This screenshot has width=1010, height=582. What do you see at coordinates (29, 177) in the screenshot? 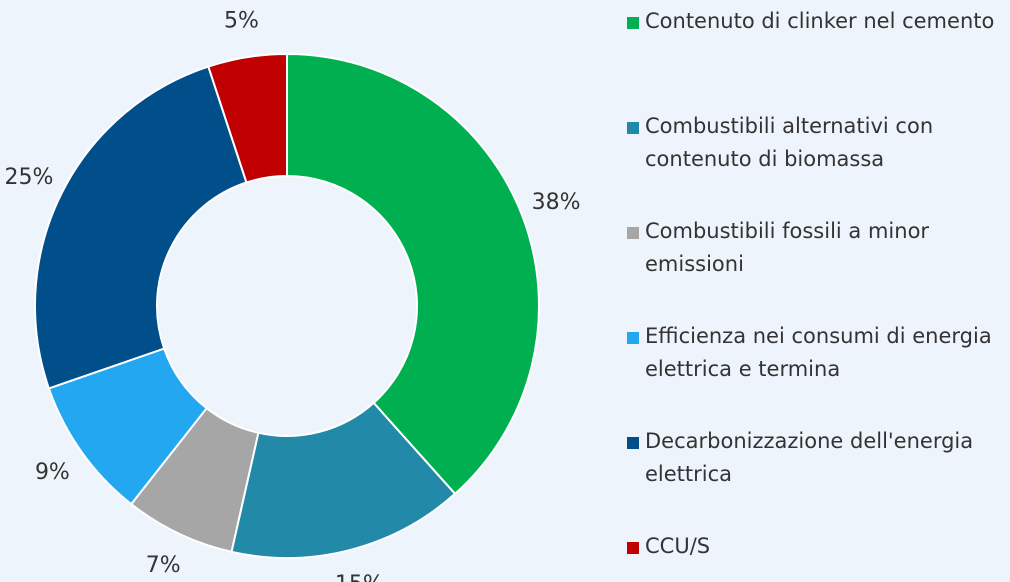
I see `data-label: 25%` at bounding box center [29, 177].